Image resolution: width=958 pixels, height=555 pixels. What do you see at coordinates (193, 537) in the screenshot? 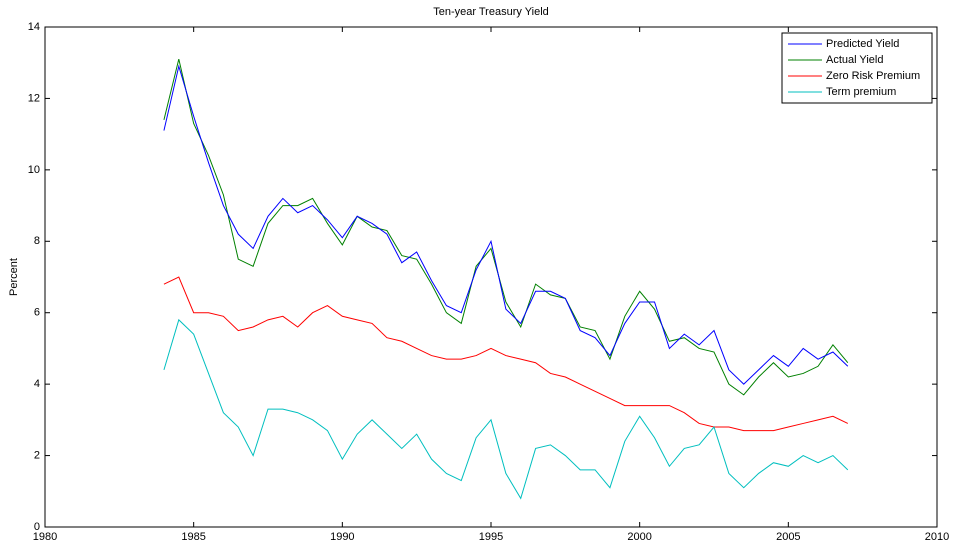
I see `x-tick-label: 1985` at bounding box center [193, 537].